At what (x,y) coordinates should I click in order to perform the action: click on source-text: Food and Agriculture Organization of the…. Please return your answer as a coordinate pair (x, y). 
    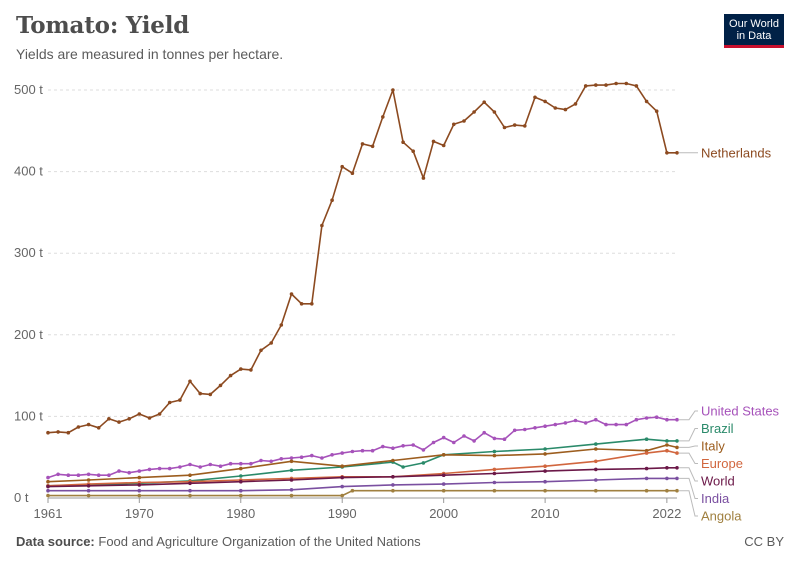
    Looking at the image, I should click on (259, 541).